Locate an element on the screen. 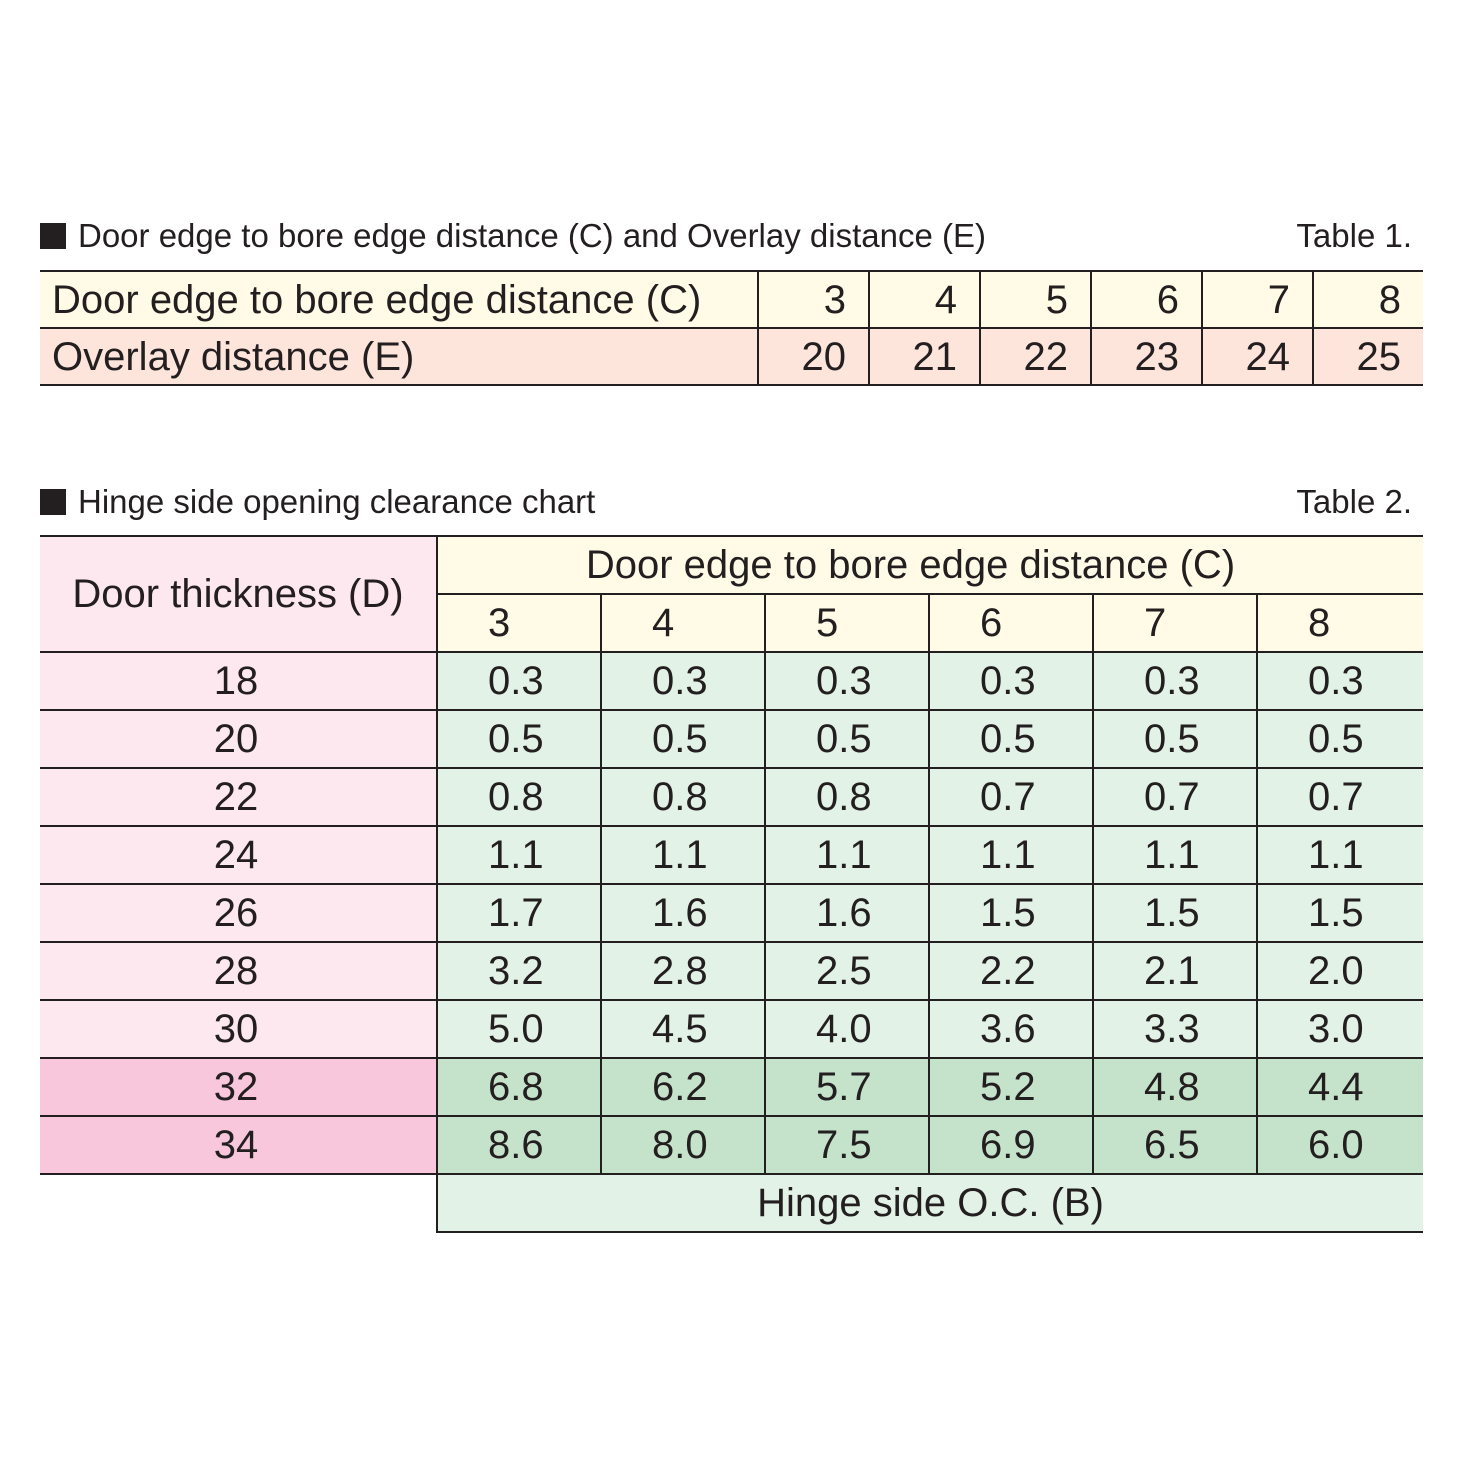 The image size is (1460, 1460). table-row: 18 0.3 0.3 0.3 0.3 0.3 0.3 is located at coordinates (731, 681).